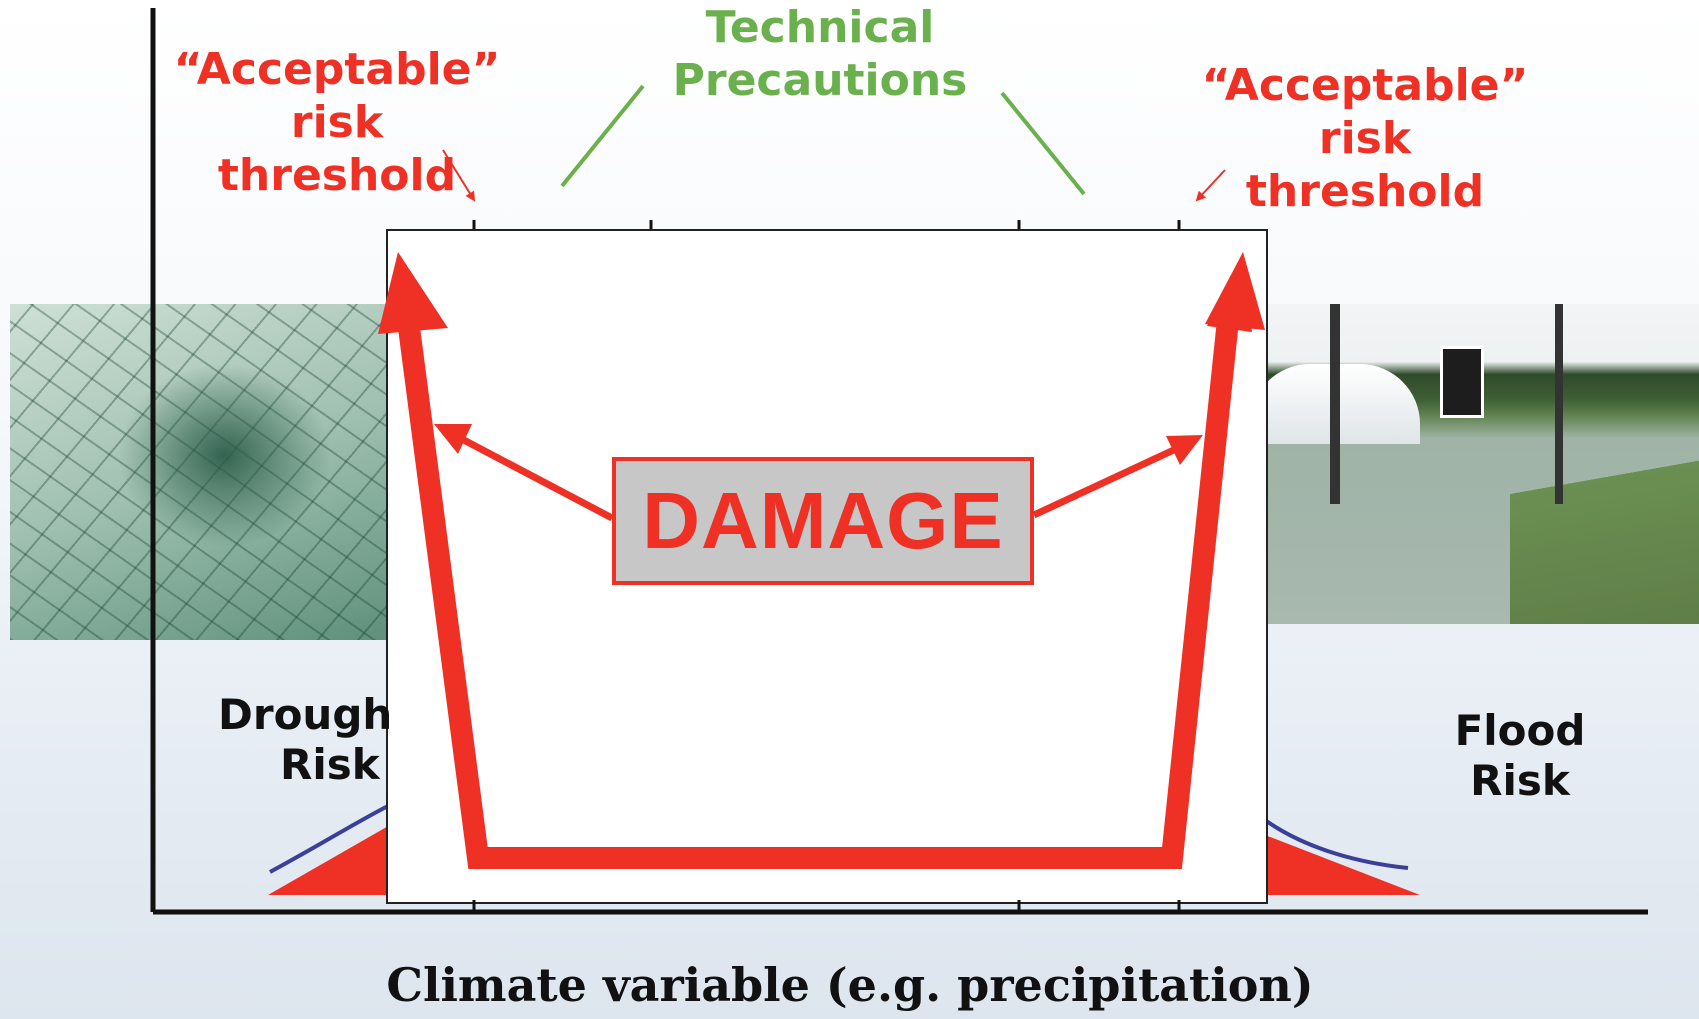 This screenshot has height=1019, width=1699. Describe the element at coordinates (1106, 481) in the screenshot. I see `damage-pointer-right` at that location.